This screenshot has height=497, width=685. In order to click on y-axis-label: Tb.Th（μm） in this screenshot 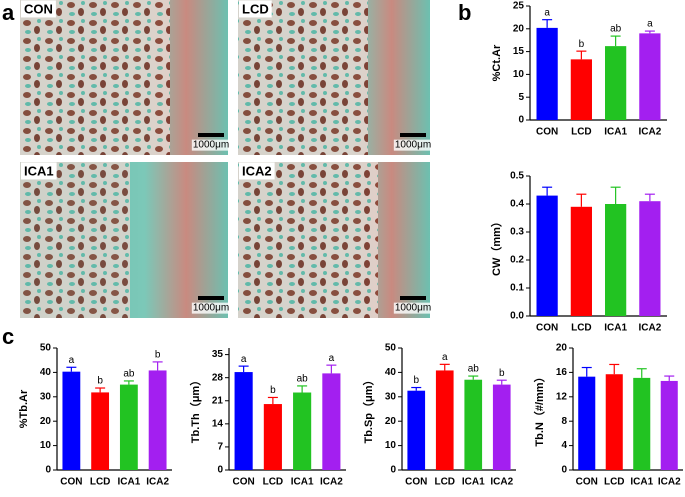, I will do `click(195, 409)`.